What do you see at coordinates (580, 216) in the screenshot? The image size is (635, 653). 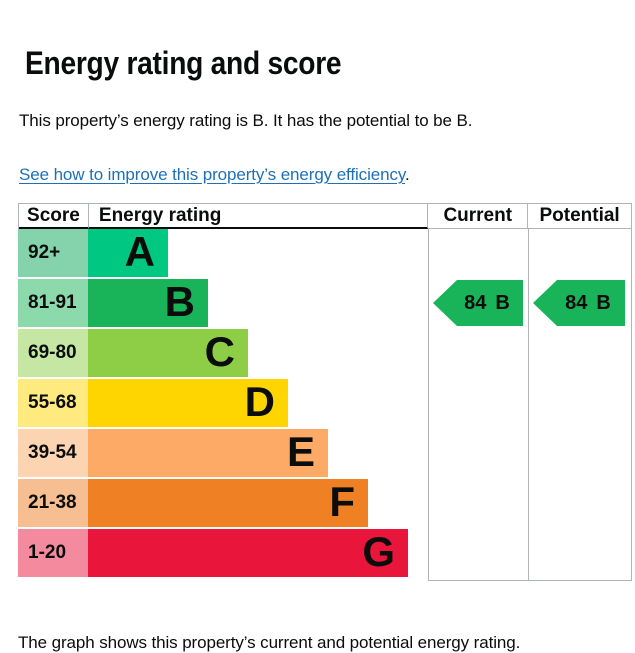 I see `header-potential: Potential` at bounding box center [580, 216].